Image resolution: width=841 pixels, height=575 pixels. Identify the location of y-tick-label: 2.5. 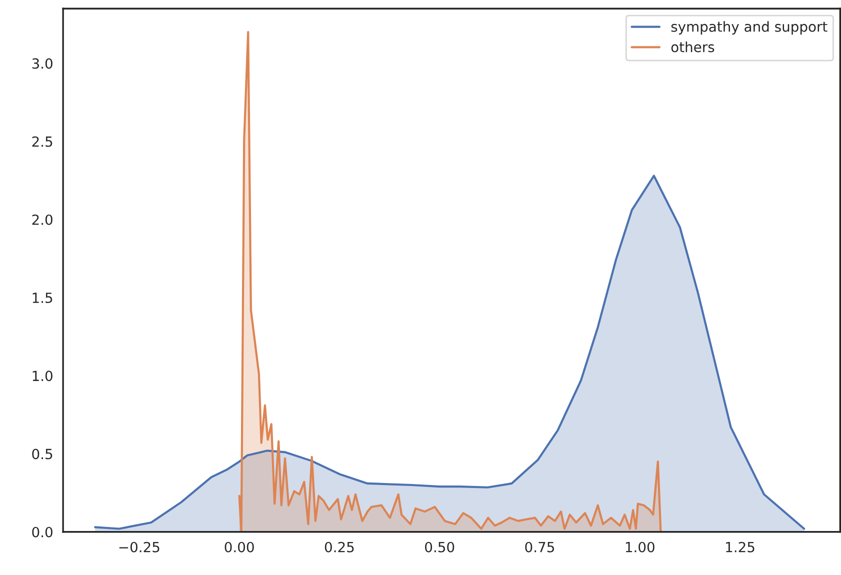
(42, 141).